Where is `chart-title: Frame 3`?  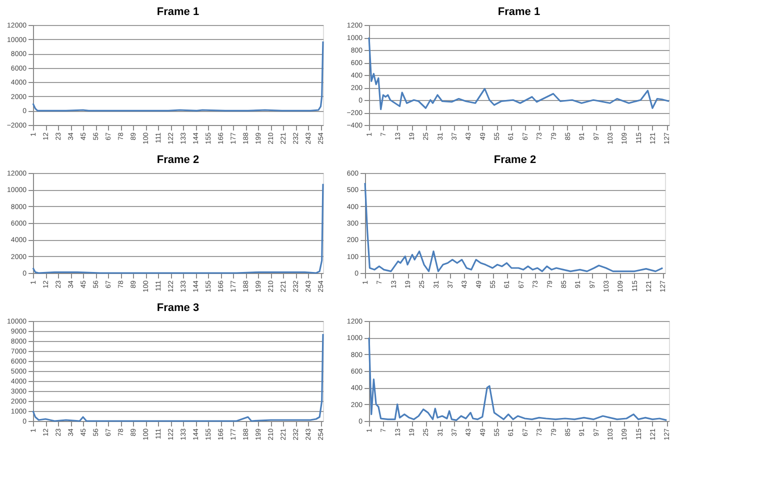 chart-title: Frame 3 is located at coordinates (178, 308).